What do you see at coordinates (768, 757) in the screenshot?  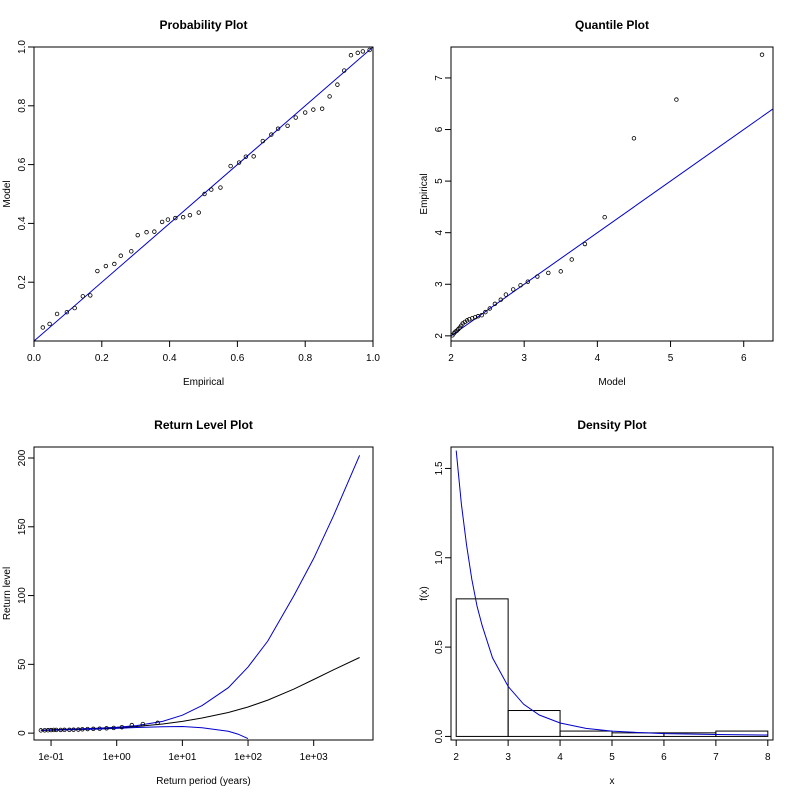 I see `x-tick-label: 8` at bounding box center [768, 757].